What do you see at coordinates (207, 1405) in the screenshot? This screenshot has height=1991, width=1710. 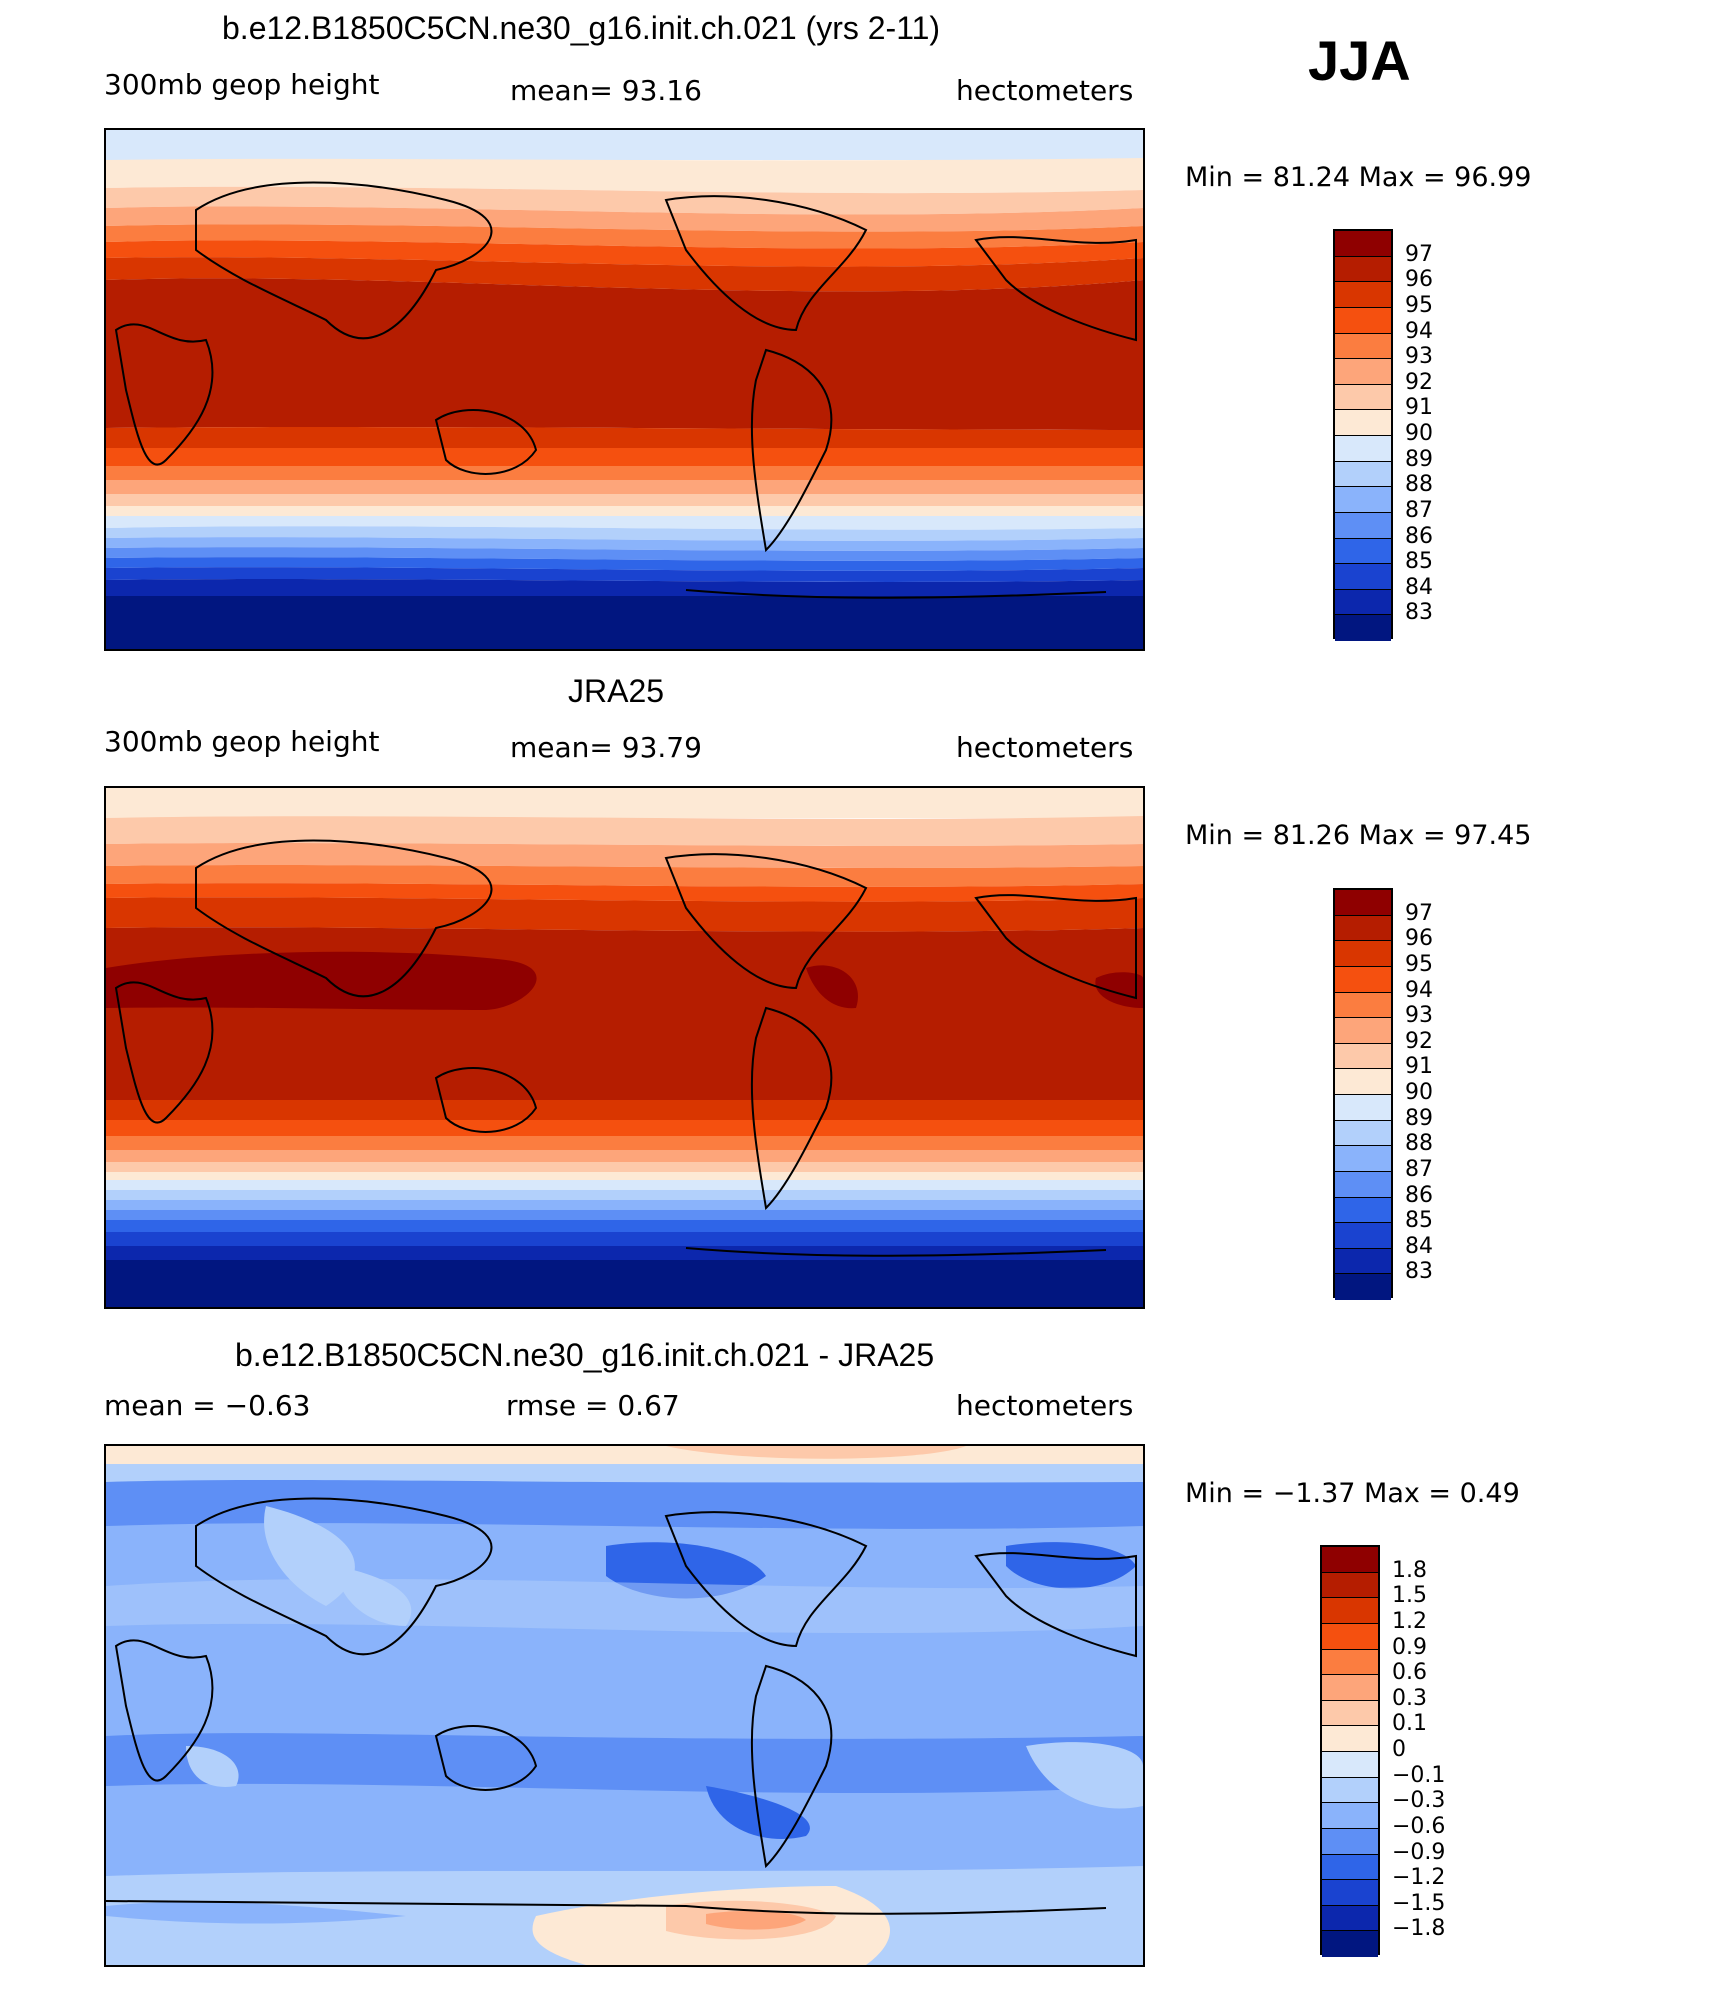 I see `panel3-mean: mean = −0.63` at bounding box center [207, 1405].